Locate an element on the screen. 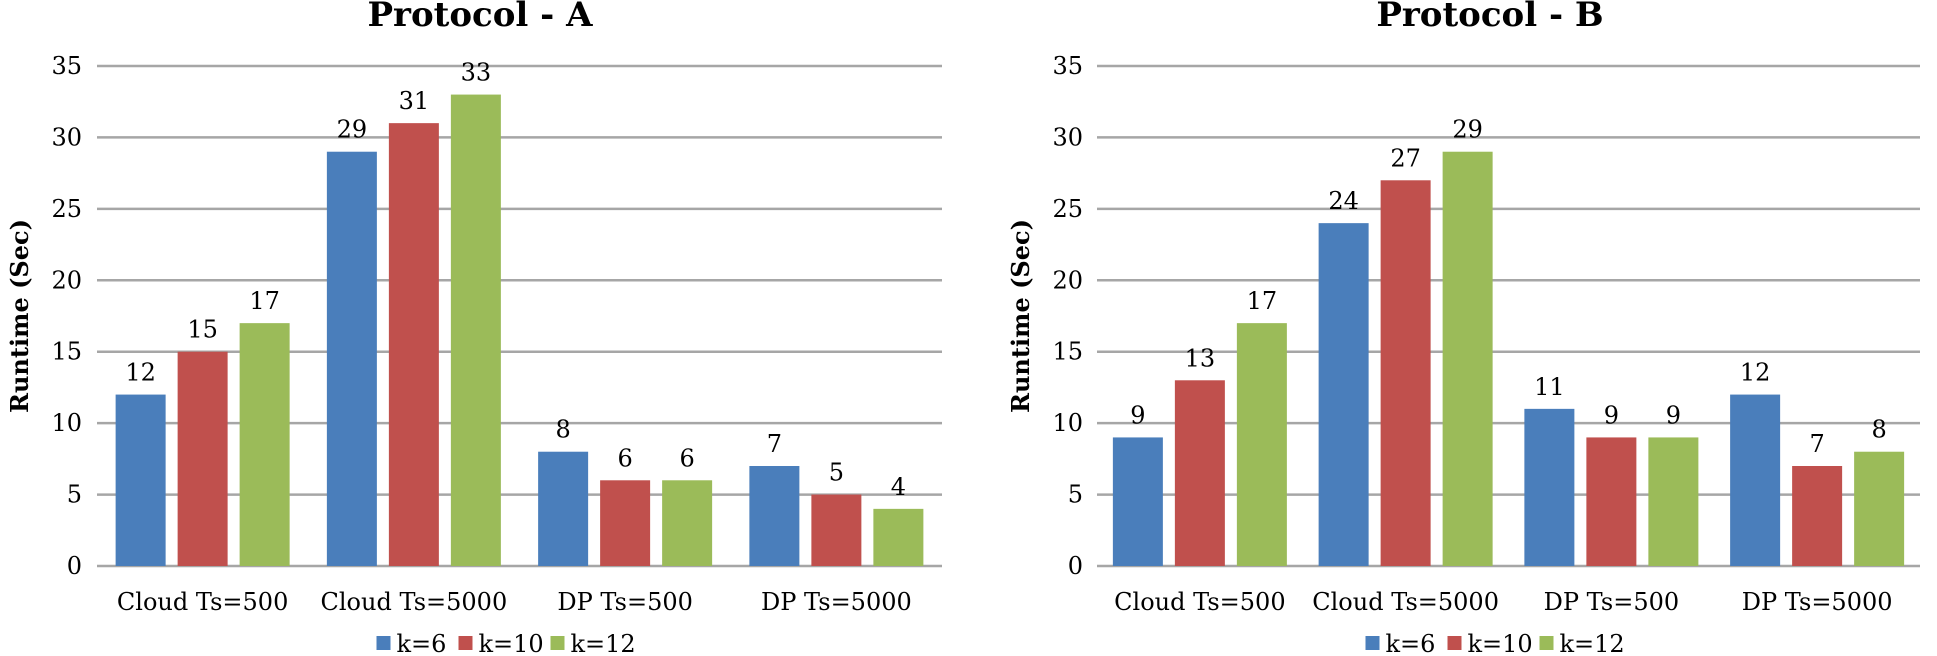 The width and height of the screenshot is (1937, 656). data-label: 31 is located at coordinates (414, 101).